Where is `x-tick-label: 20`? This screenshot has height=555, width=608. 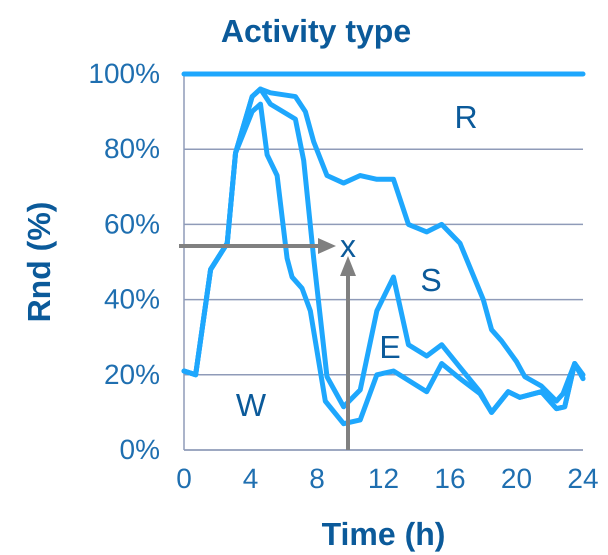 x-tick-label: 20 is located at coordinates (516, 478).